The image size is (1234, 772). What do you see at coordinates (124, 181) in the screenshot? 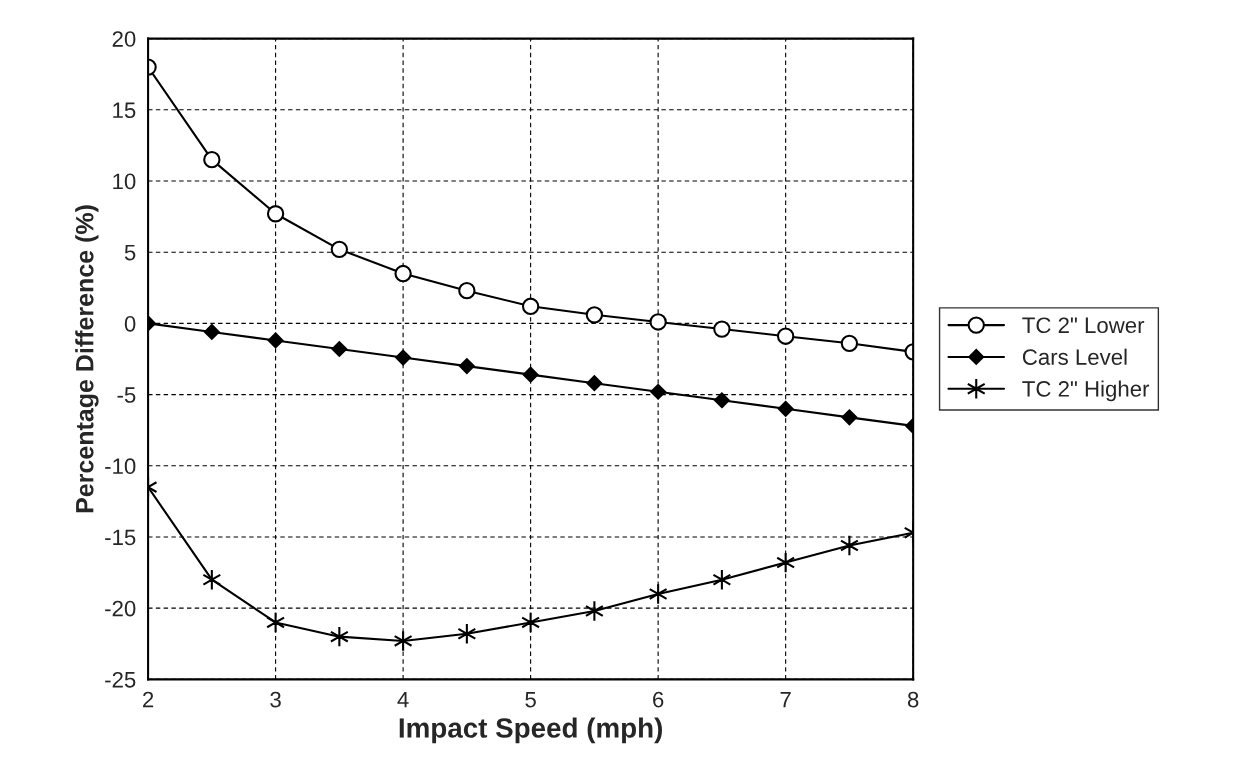
I see `y-tick-label: 10` at bounding box center [124, 181].